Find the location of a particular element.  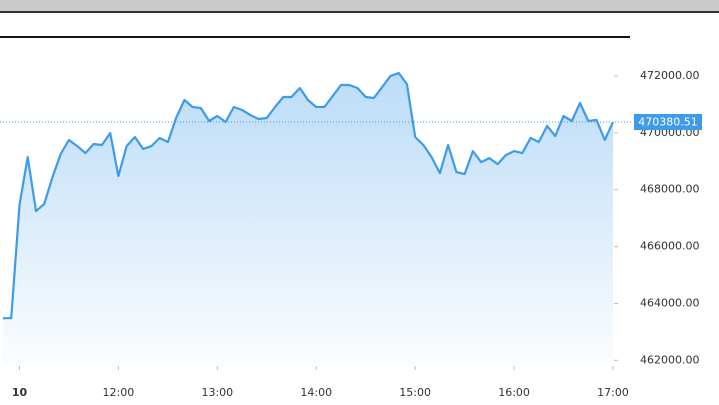

y-tick-label: 464000.00 is located at coordinates (670, 302).